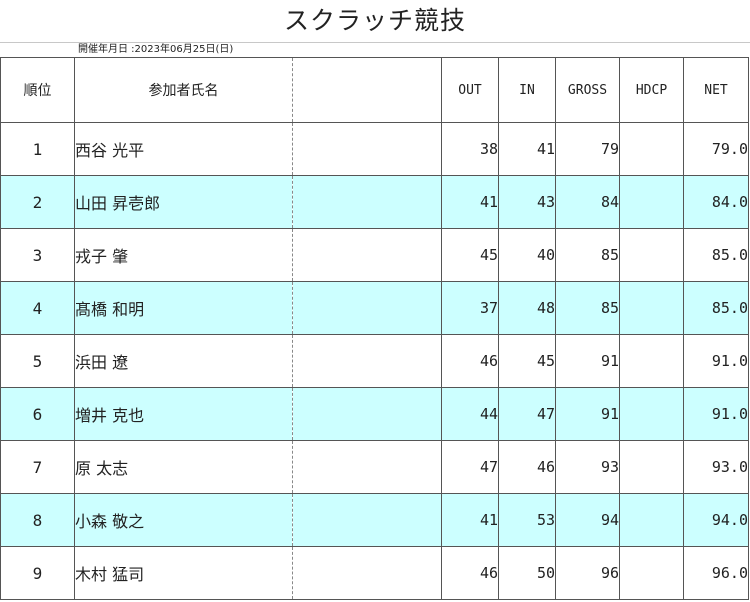 The width and height of the screenshot is (750, 602). What do you see at coordinates (587, 149) in the screenshot?
I see `cell-gross: 79` at bounding box center [587, 149].